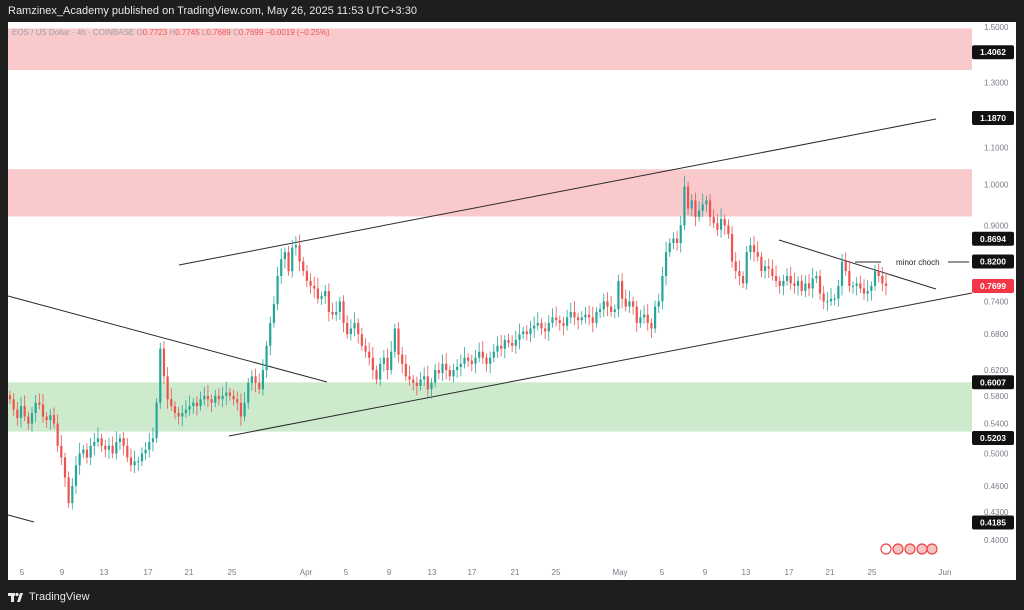 This screenshot has height=610, width=1024. Describe the element at coordinates (251, 32) in the screenshot. I see `c-value: 0.7699` at that location.